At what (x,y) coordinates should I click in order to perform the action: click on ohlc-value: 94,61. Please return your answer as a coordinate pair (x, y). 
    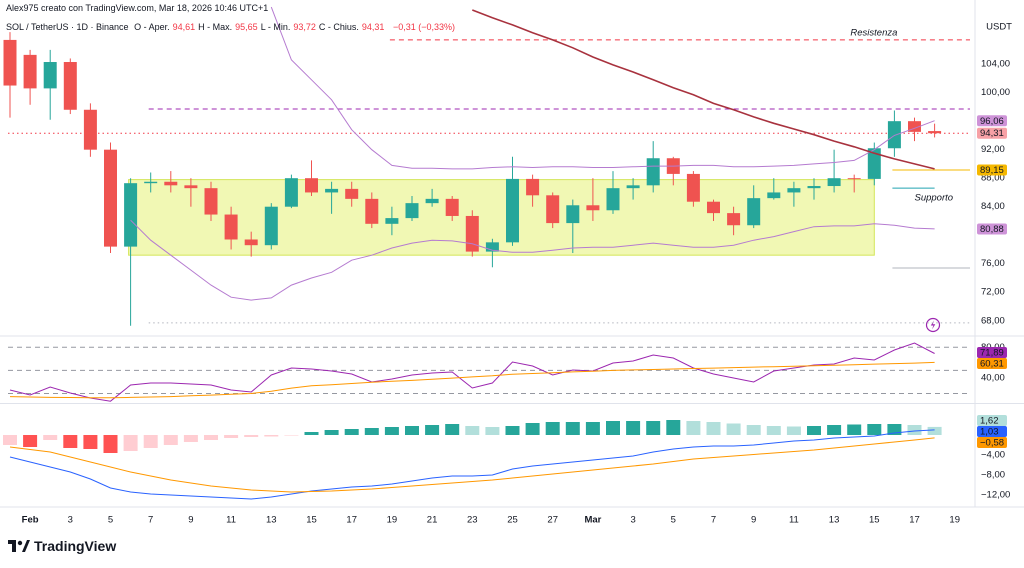
    Looking at the image, I should click on (184, 27).